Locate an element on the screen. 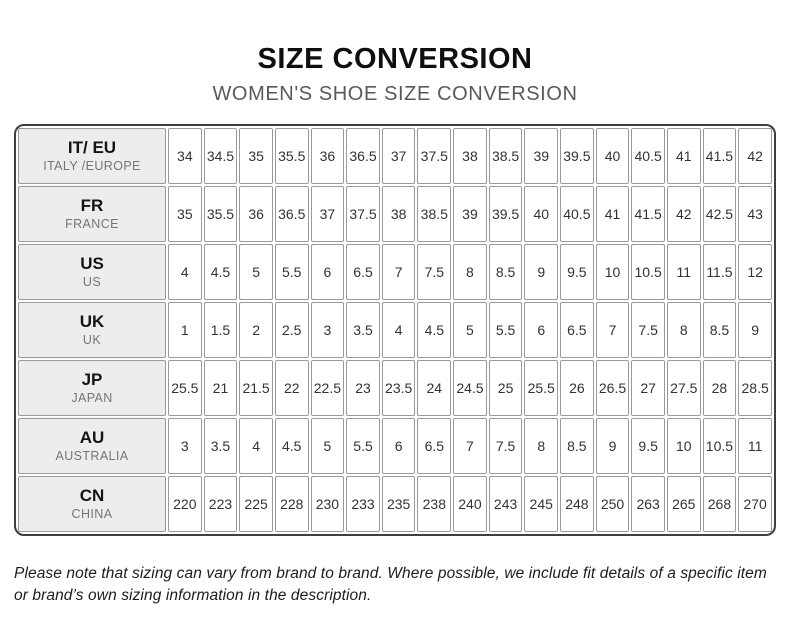 This screenshot has height=631, width=790. size-cell: 225 is located at coordinates (256, 503).